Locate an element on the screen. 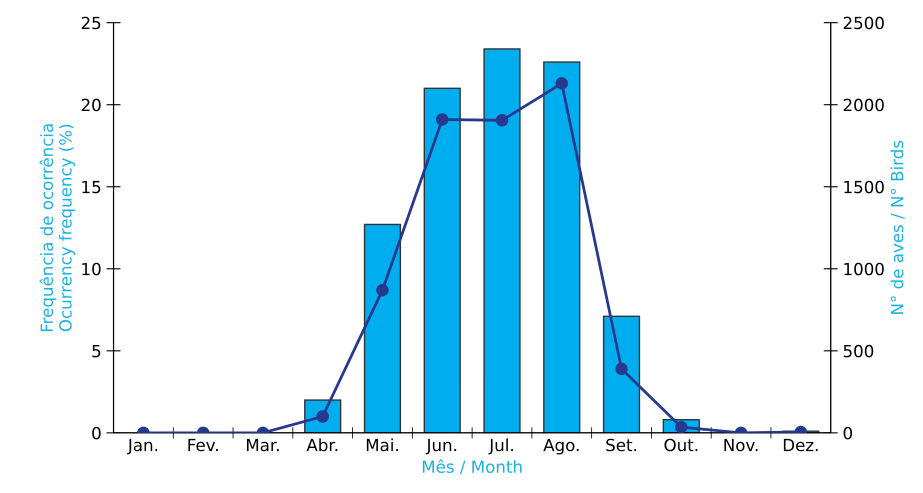 The width and height of the screenshot is (923, 493). y2-tick-label: 2500 is located at coordinates (864, 23).